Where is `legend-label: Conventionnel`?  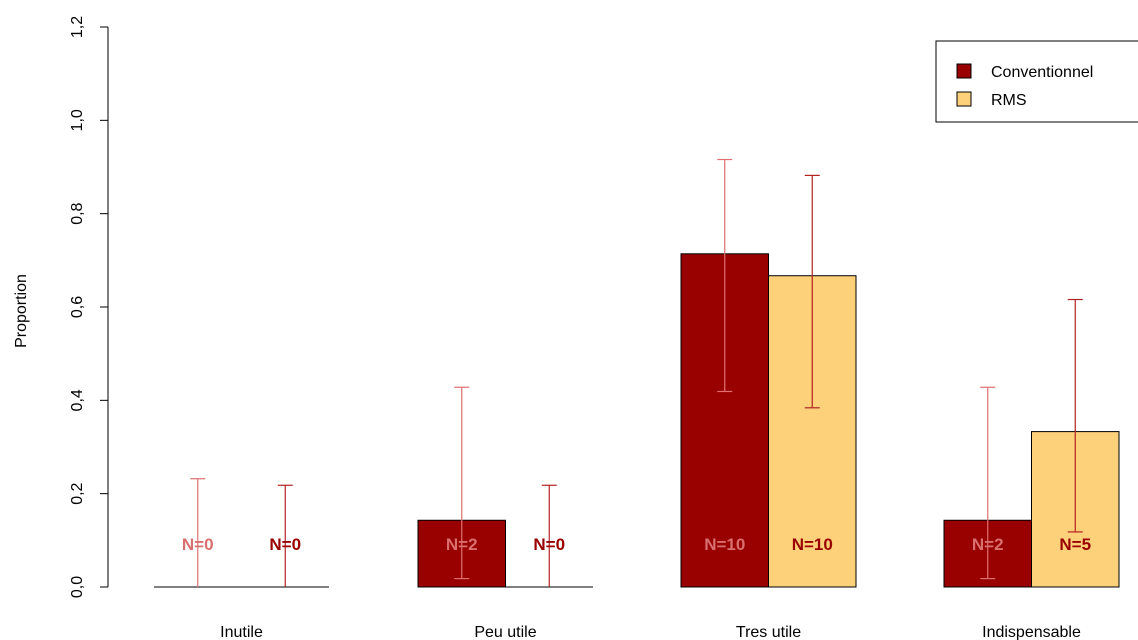 legend-label: Conventionnel is located at coordinates (1042, 72).